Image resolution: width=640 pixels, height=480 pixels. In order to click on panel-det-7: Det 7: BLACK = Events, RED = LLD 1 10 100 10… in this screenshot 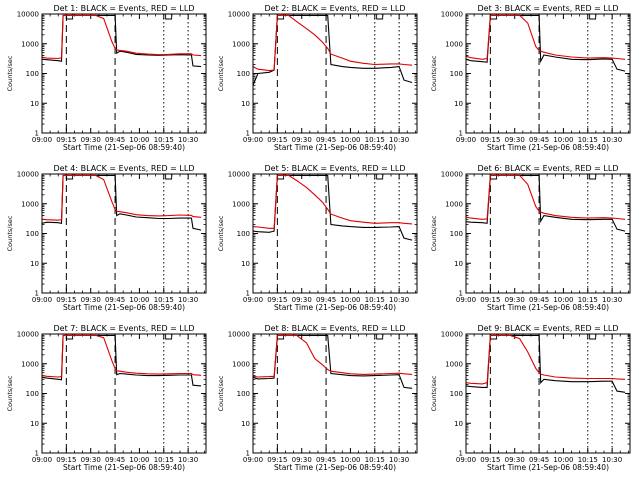, I will do `click(106, 398)`.